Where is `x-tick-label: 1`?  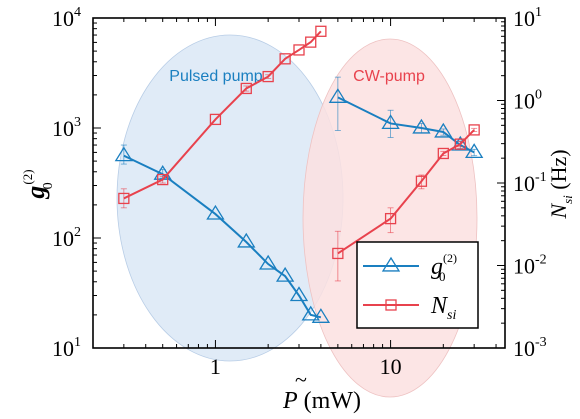 x-tick-label: 1 is located at coordinates (215, 366).